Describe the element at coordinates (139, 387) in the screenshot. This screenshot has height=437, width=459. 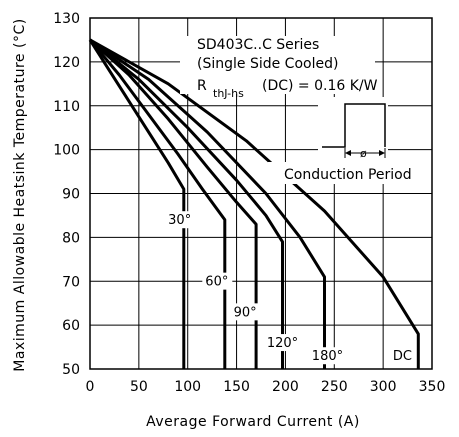
I see `x-tick-label: 50` at that location.